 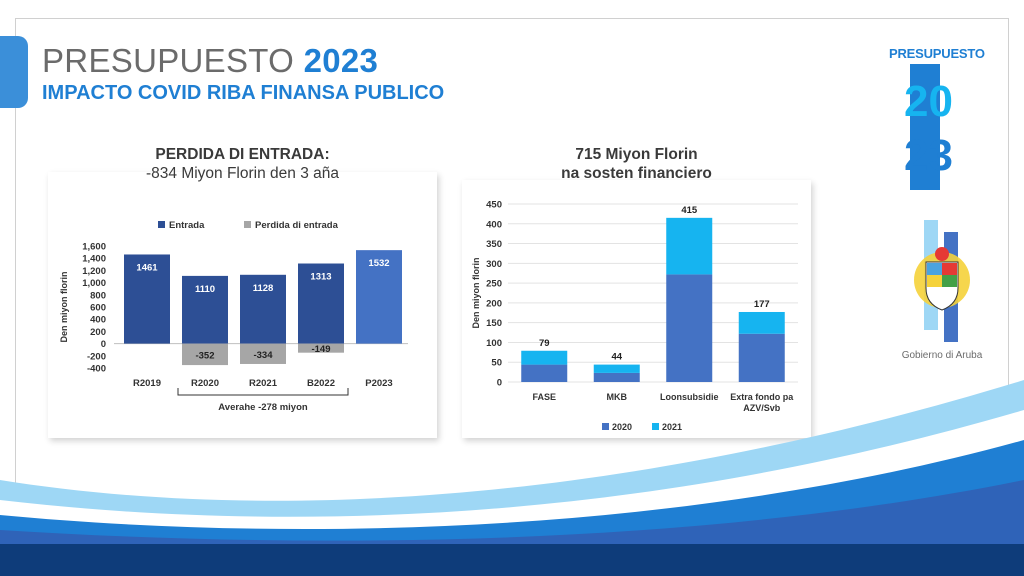 I want to click on x-tick-label: R2020, so click(x=205, y=383).